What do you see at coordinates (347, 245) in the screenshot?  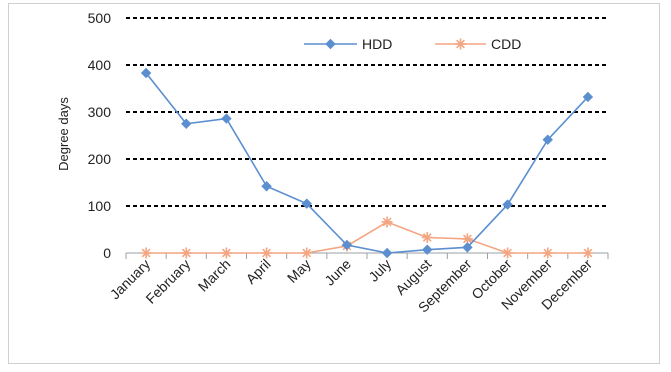 I see `point-hdd-june` at bounding box center [347, 245].